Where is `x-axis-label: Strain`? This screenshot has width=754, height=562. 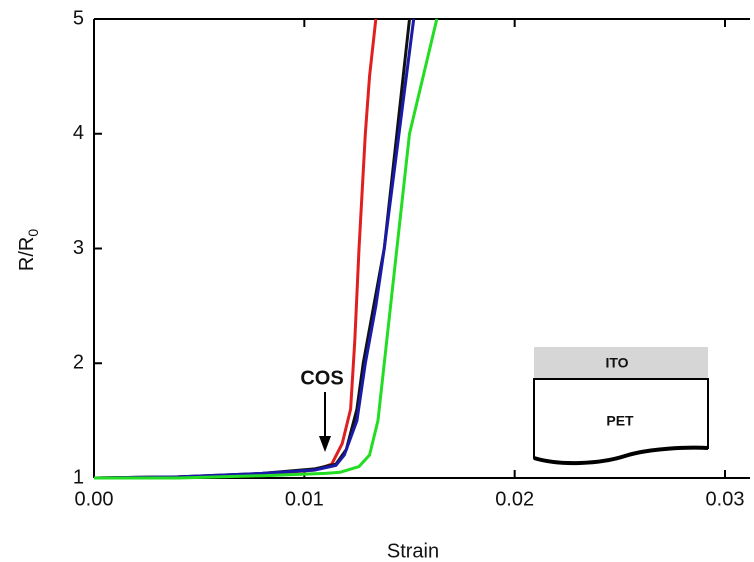 x-axis-label: Strain is located at coordinates (413, 551).